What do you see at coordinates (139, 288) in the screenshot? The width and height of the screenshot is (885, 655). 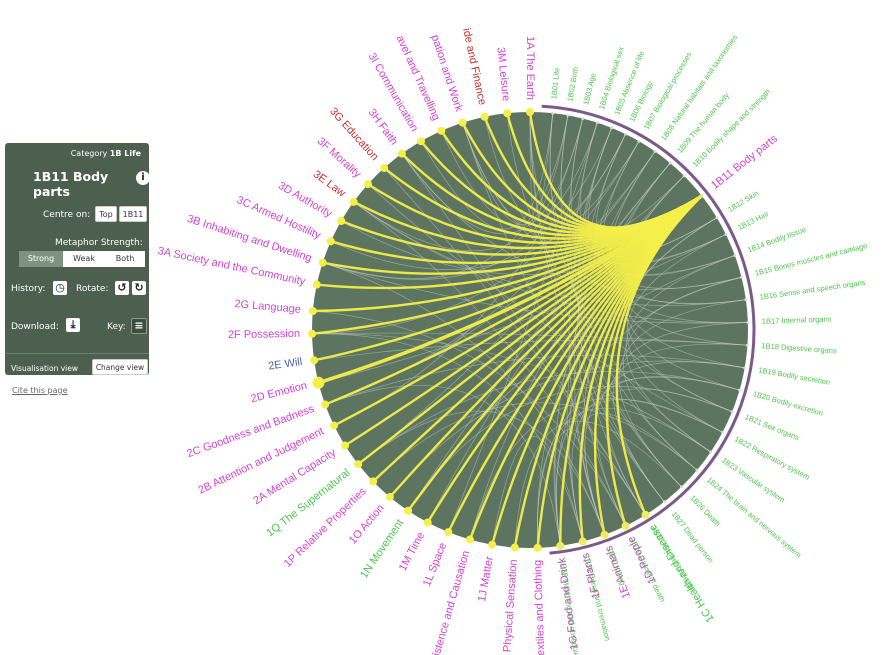 I see `rotate-right-icon: ↻` at bounding box center [139, 288].